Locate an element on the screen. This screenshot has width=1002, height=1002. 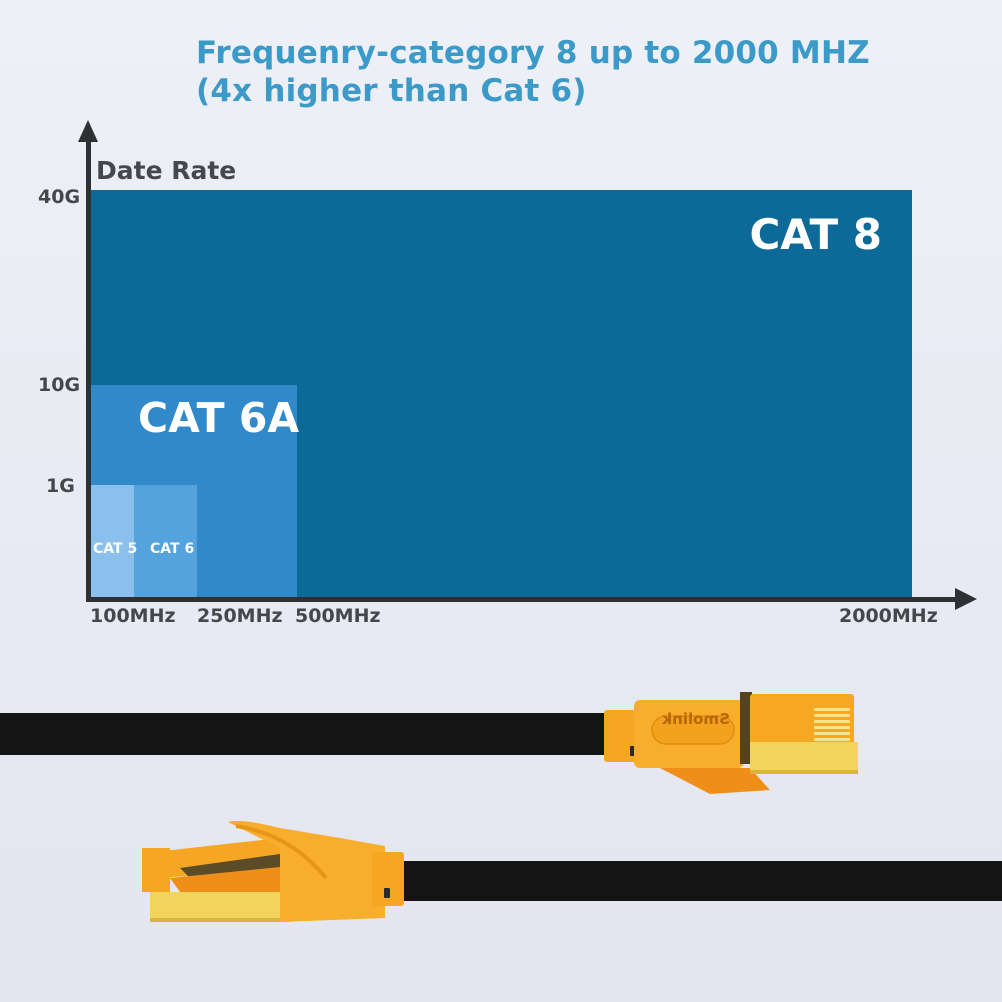
chart-title-line2: (4x higher than Cat 6) is located at coordinates (391, 91).